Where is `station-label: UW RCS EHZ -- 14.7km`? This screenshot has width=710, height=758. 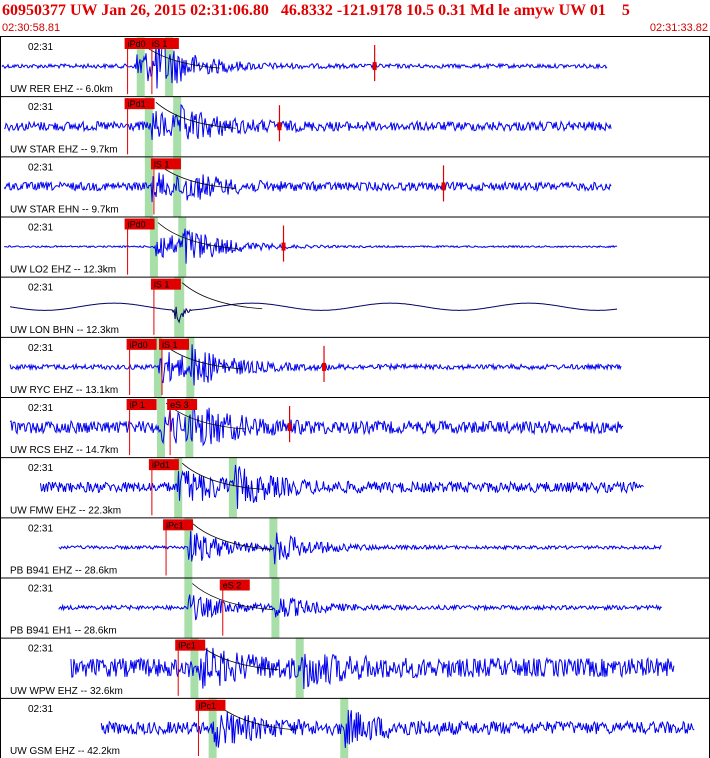 station-label: UW RCS EHZ -- 14.7km is located at coordinates (64, 450).